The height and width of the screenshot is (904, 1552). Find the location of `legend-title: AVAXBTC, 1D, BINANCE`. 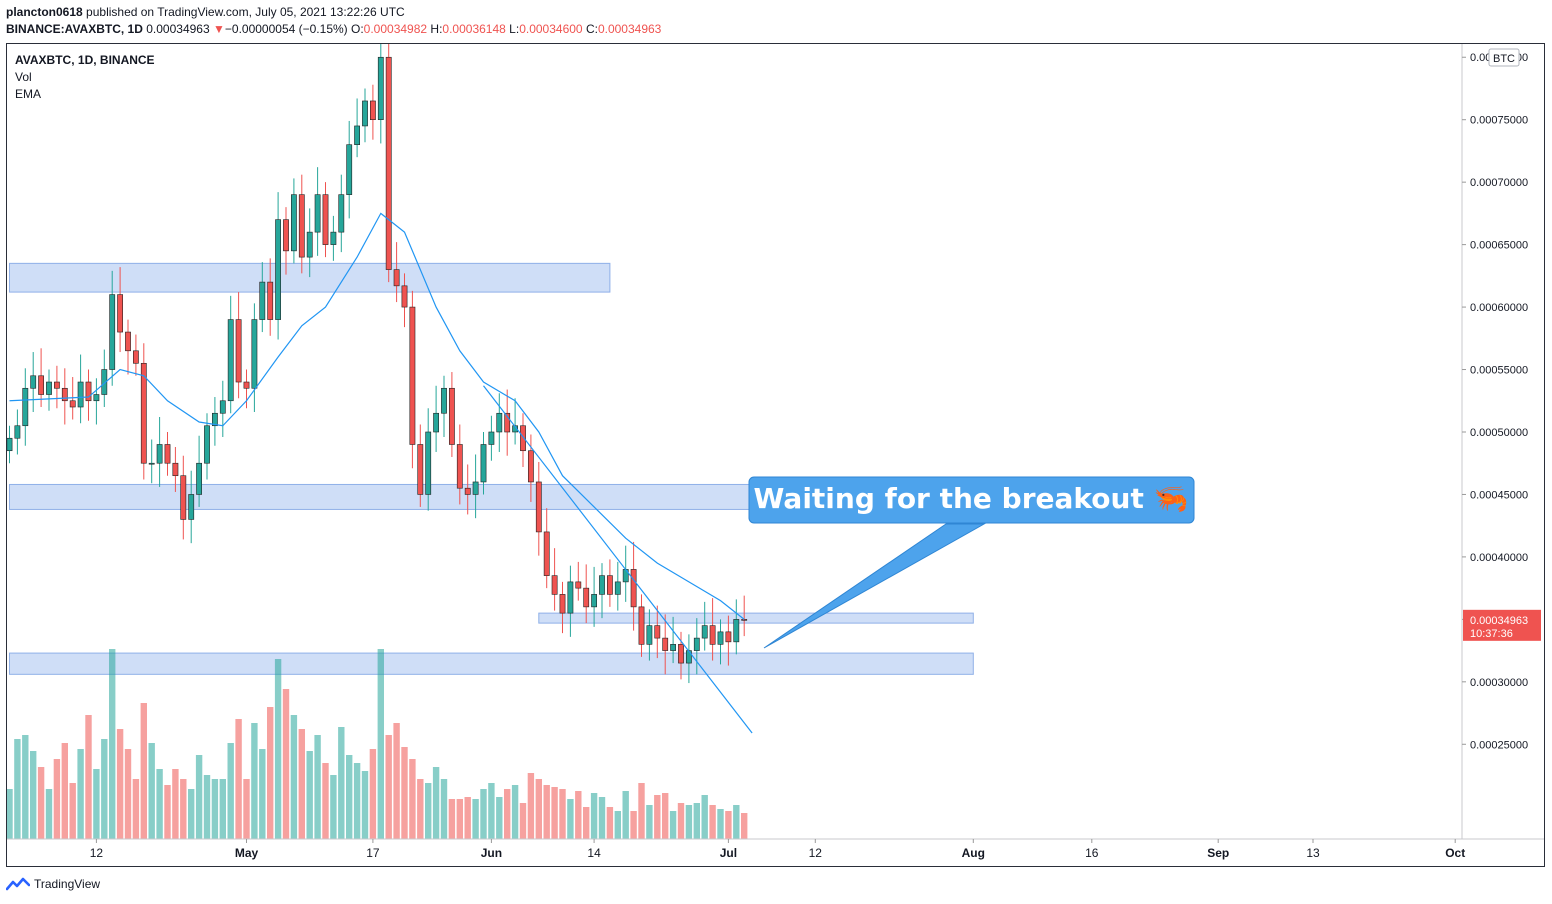

legend-title: AVAXBTC, 1D, BINANCE is located at coordinates (85, 60).